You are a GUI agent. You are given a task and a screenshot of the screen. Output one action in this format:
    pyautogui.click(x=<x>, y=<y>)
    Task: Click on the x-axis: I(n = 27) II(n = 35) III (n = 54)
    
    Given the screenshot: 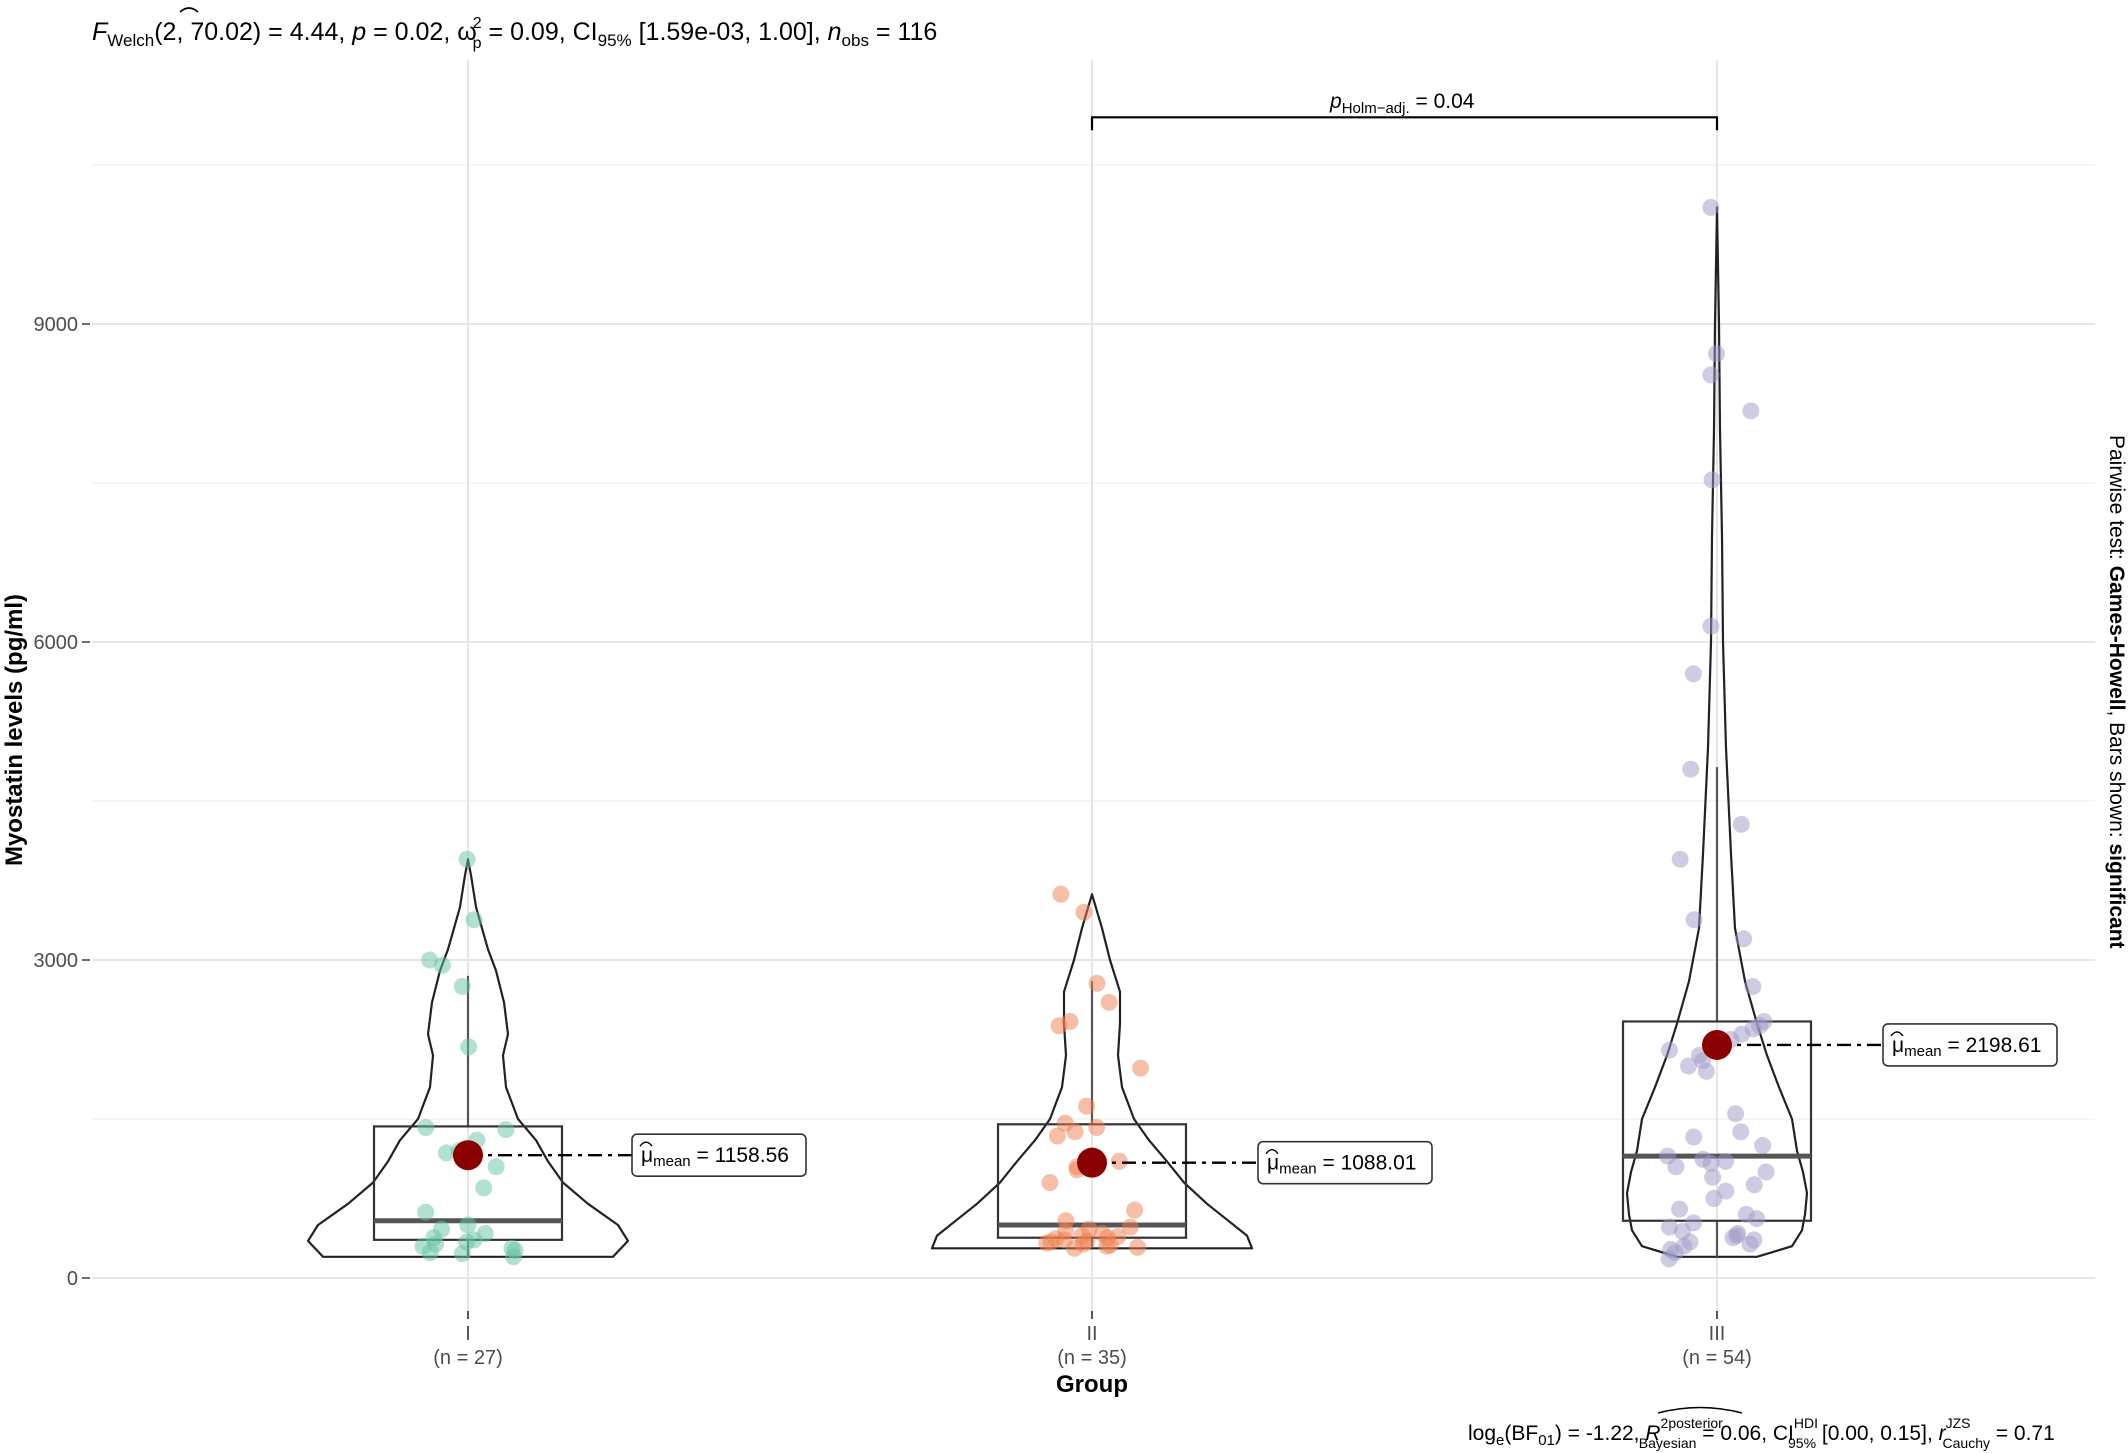 What is the action you would take?
    pyautogui.click(x=1092, y=1340)
    